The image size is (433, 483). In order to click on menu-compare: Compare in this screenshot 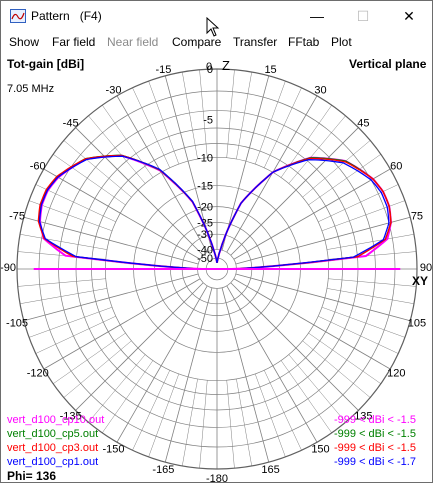, I will do `click(197, 42)`.